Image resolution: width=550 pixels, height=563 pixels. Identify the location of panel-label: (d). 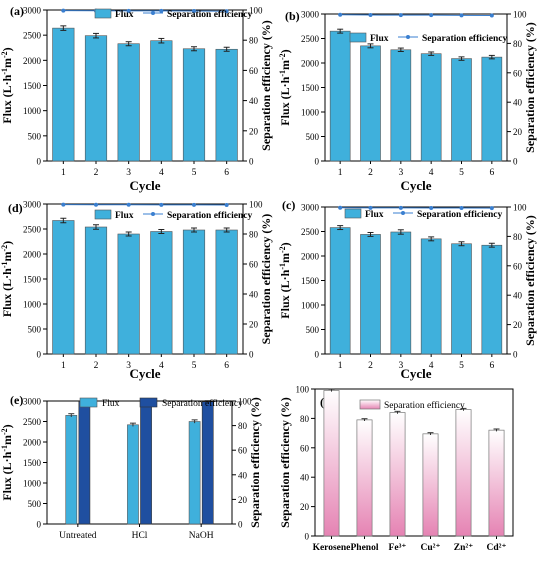
(15, 208).